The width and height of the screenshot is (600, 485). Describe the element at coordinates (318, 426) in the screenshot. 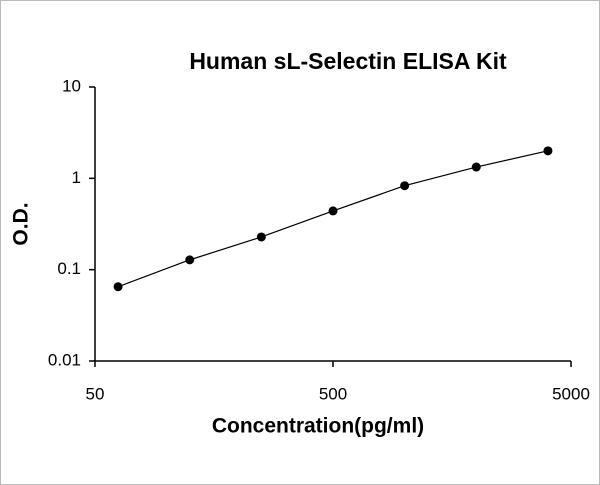

I see `x-axis-title: Concentration(pg/ml)` at that location.